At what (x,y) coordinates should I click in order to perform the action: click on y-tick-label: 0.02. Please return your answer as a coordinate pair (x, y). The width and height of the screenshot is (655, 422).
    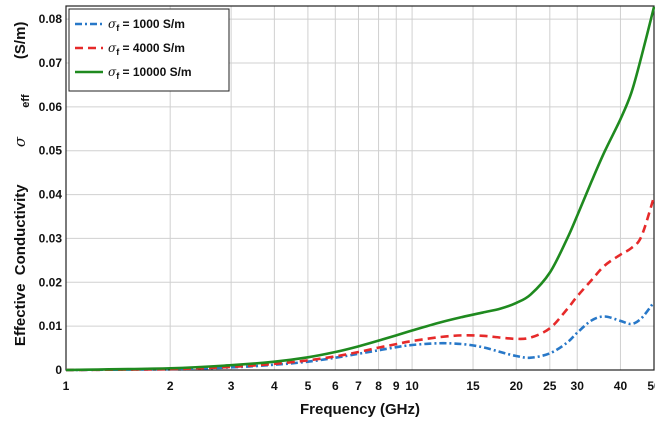
    Looking at the image, I should click on (51, 282).